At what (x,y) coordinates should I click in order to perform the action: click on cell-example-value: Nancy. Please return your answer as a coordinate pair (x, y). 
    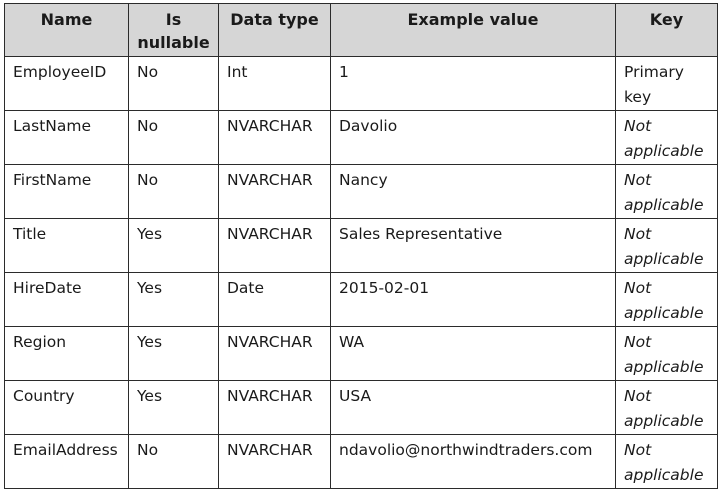
    Looking at the image, I should click on (473, 191).